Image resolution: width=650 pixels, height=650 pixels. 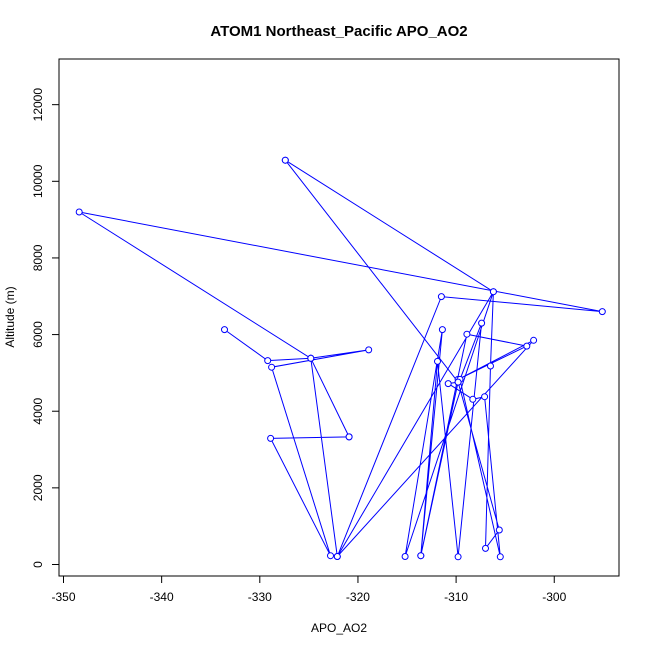 What do you see at coordinates (38, 257) in the screenshot?
I see `y-tick-label: 8000` at bounding box center [38, 257].